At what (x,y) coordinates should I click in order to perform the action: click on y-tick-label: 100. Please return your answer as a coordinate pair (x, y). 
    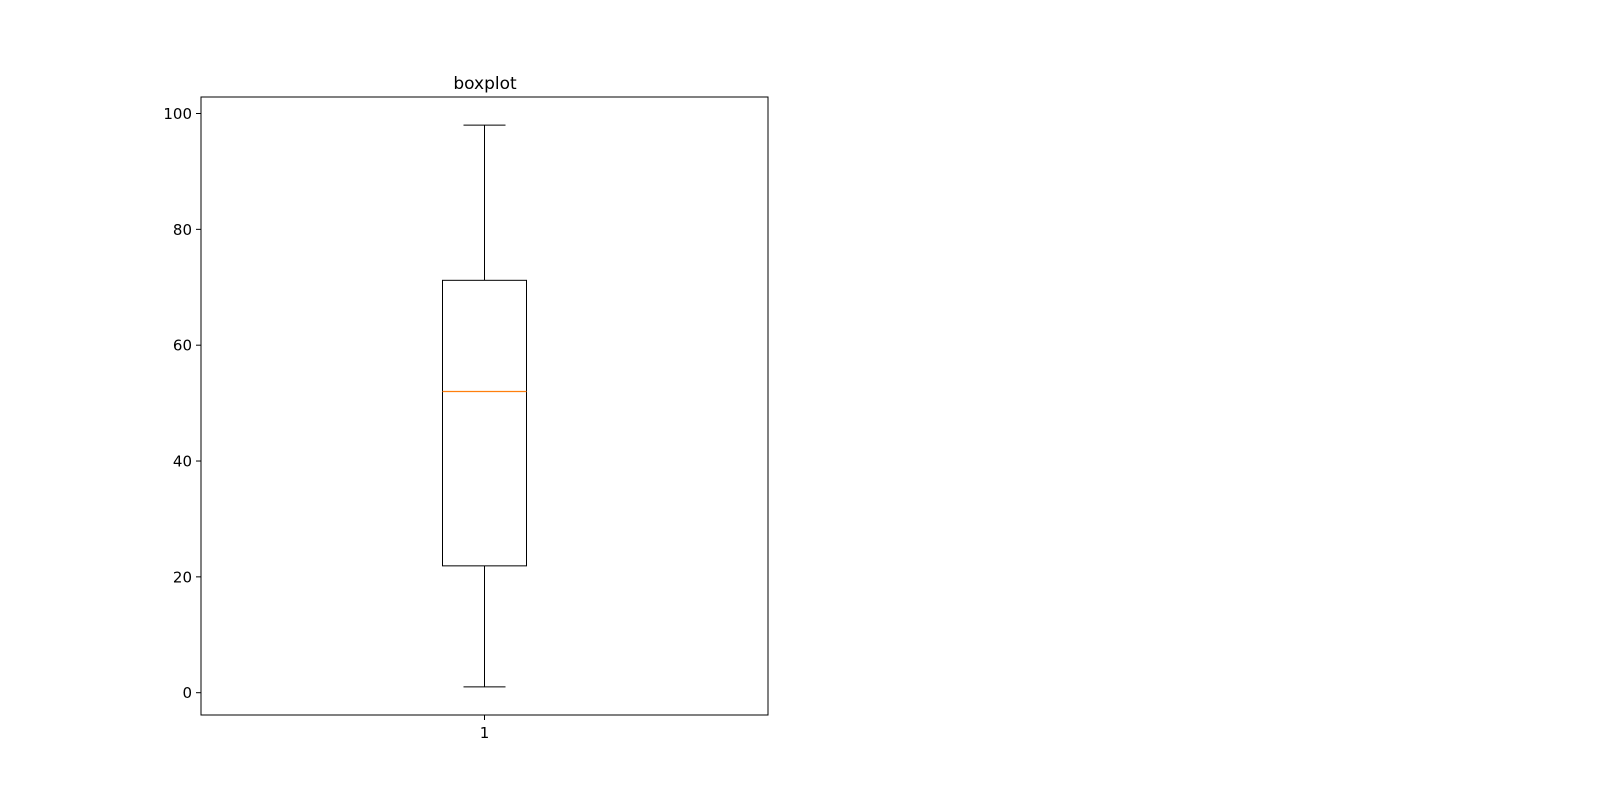
    Looking at the image, I should click on (177, 114).